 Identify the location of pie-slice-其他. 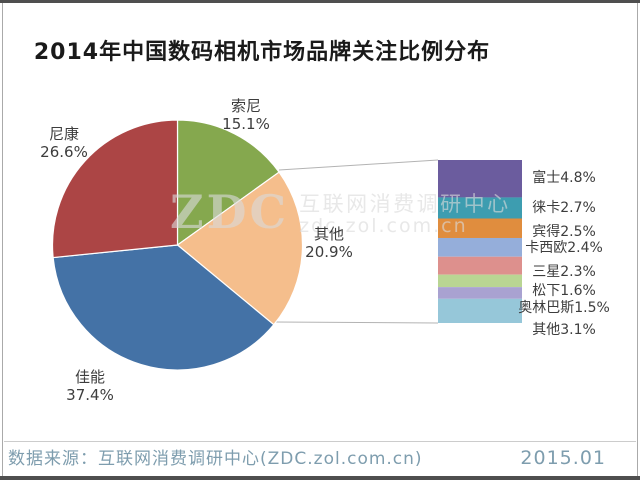
(240, 248).